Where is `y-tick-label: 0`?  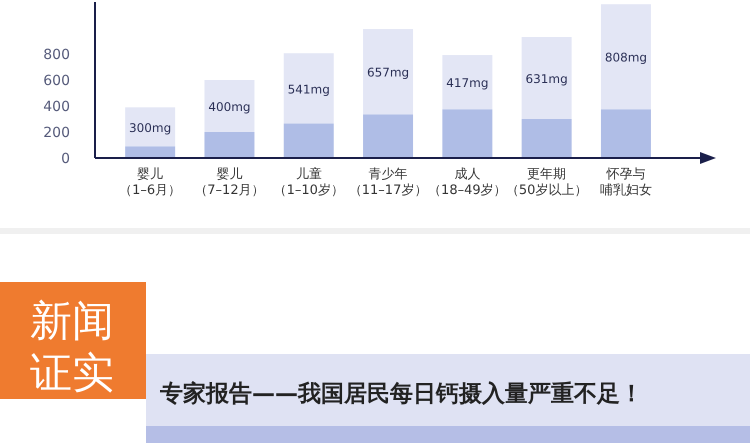
y-tick-label: 0 is located at coordinates (65, 159).